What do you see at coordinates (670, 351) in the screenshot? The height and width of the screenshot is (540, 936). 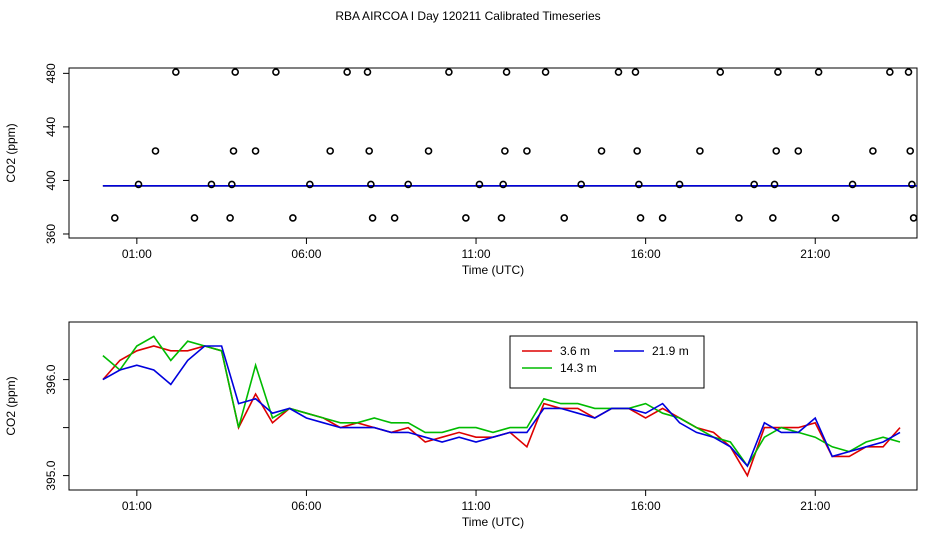 I see `legend-label: 21.9 m` at bounding box center [670, 351].